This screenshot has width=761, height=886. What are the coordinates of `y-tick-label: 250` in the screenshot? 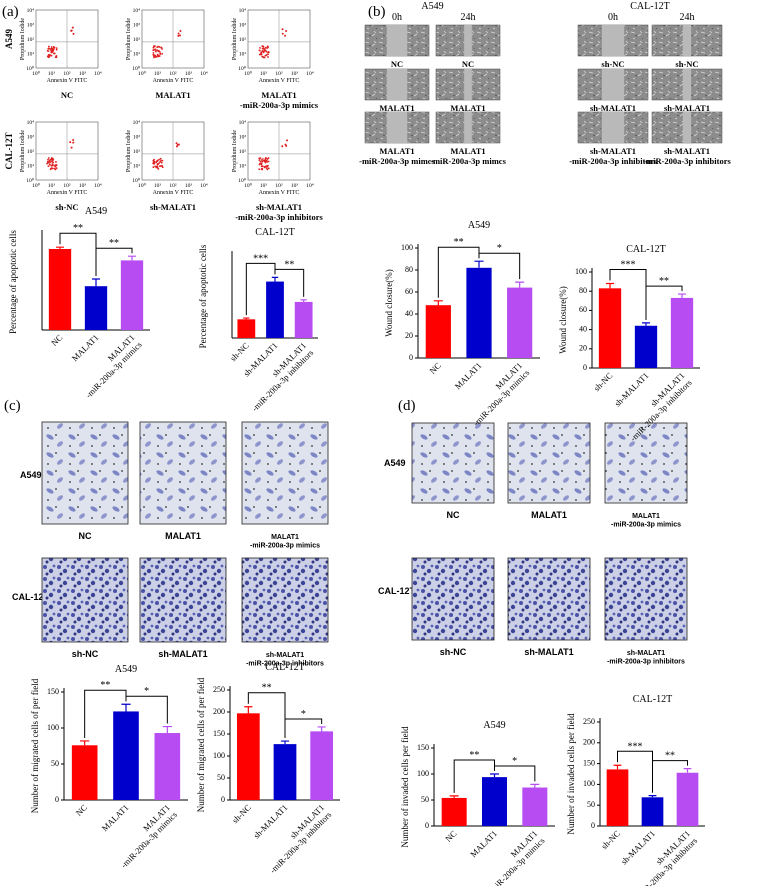 It's located at (589, 721).